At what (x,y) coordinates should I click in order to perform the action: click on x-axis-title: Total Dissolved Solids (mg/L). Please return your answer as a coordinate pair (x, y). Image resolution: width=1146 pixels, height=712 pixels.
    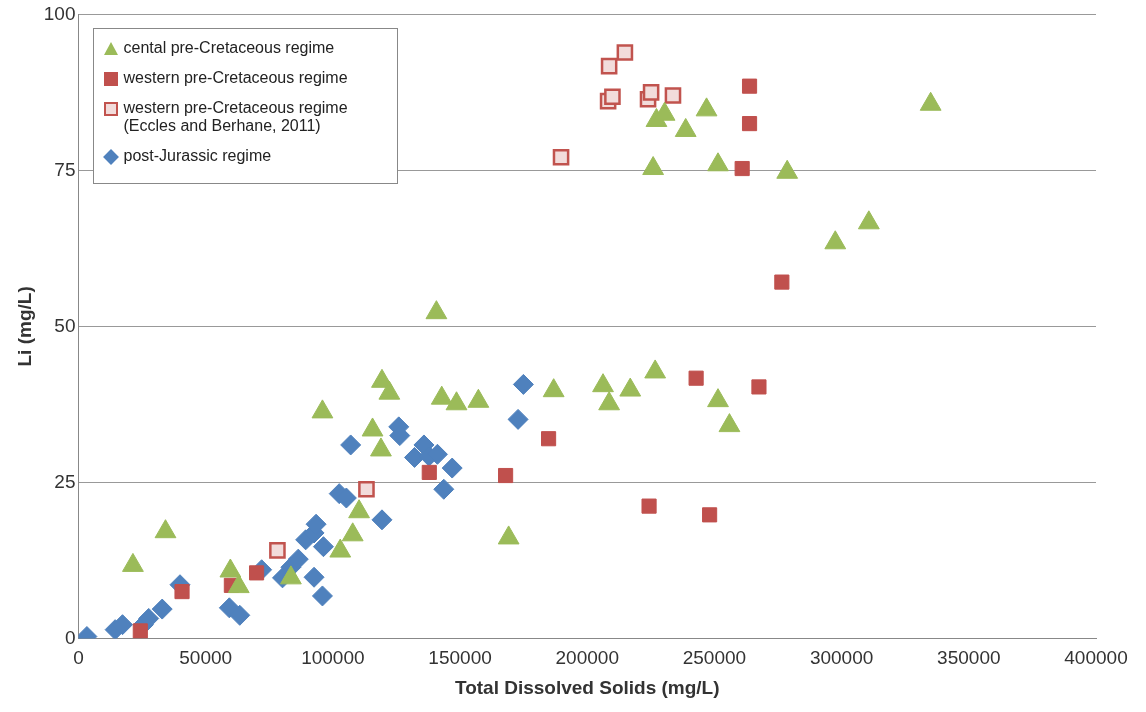
    Looking at the image, I should click on (587, 687).